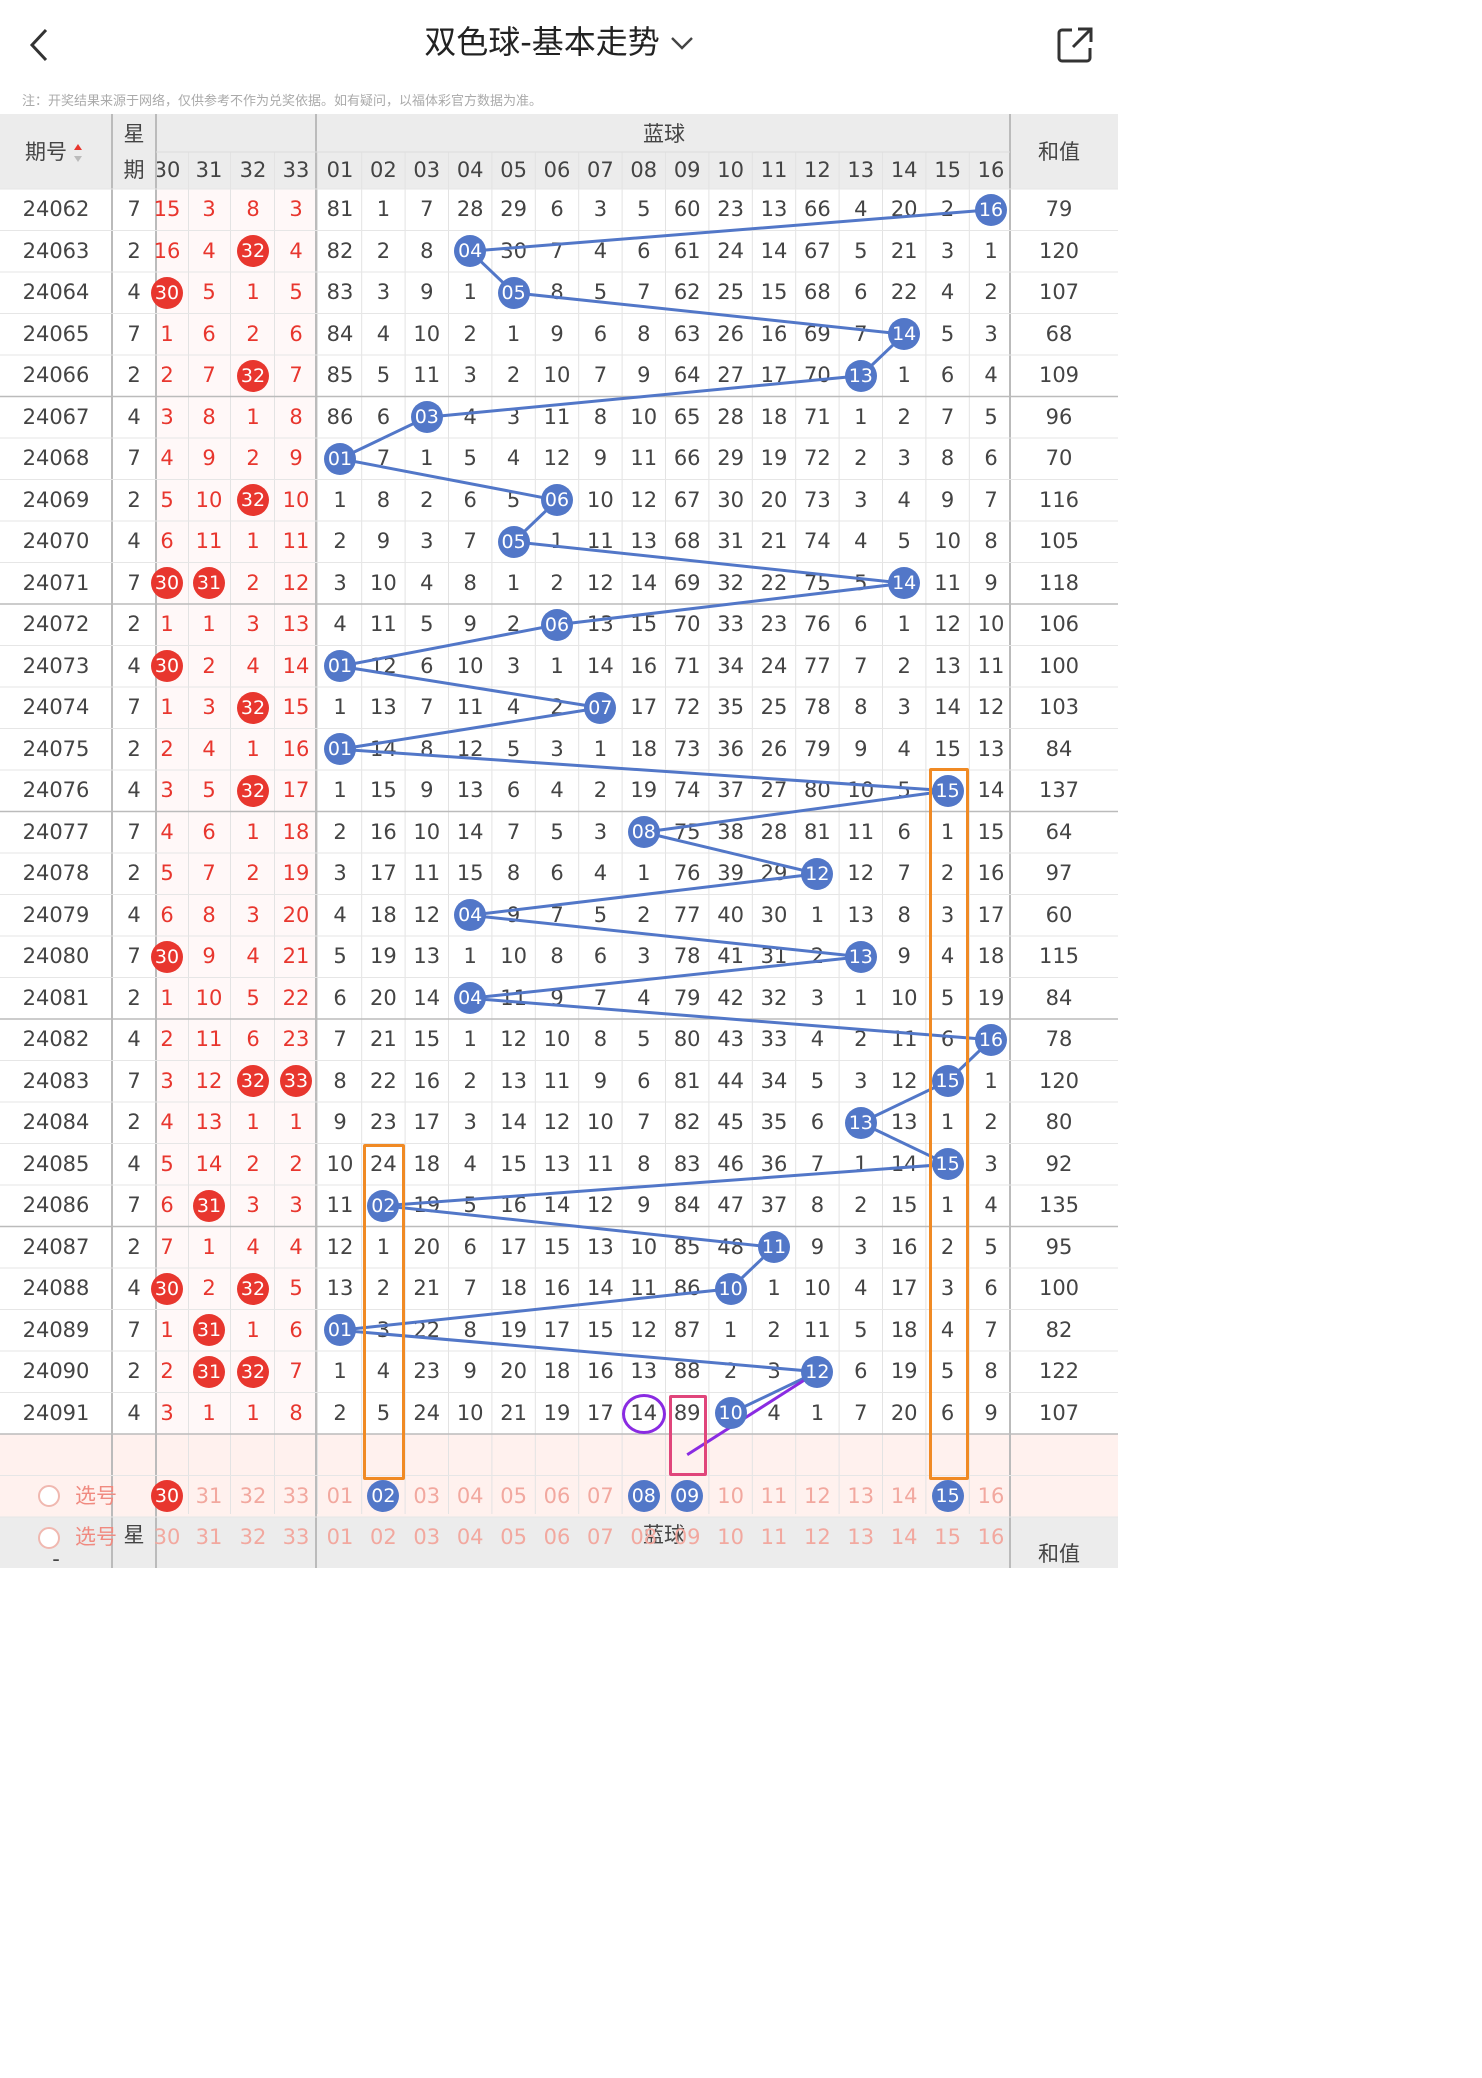 This screenshot has width=1482, height=2078. What do you see at coordinates (209, 873) in the screenshot?
I see `red-miss-cell: 7` at bounding box center [209, 873].